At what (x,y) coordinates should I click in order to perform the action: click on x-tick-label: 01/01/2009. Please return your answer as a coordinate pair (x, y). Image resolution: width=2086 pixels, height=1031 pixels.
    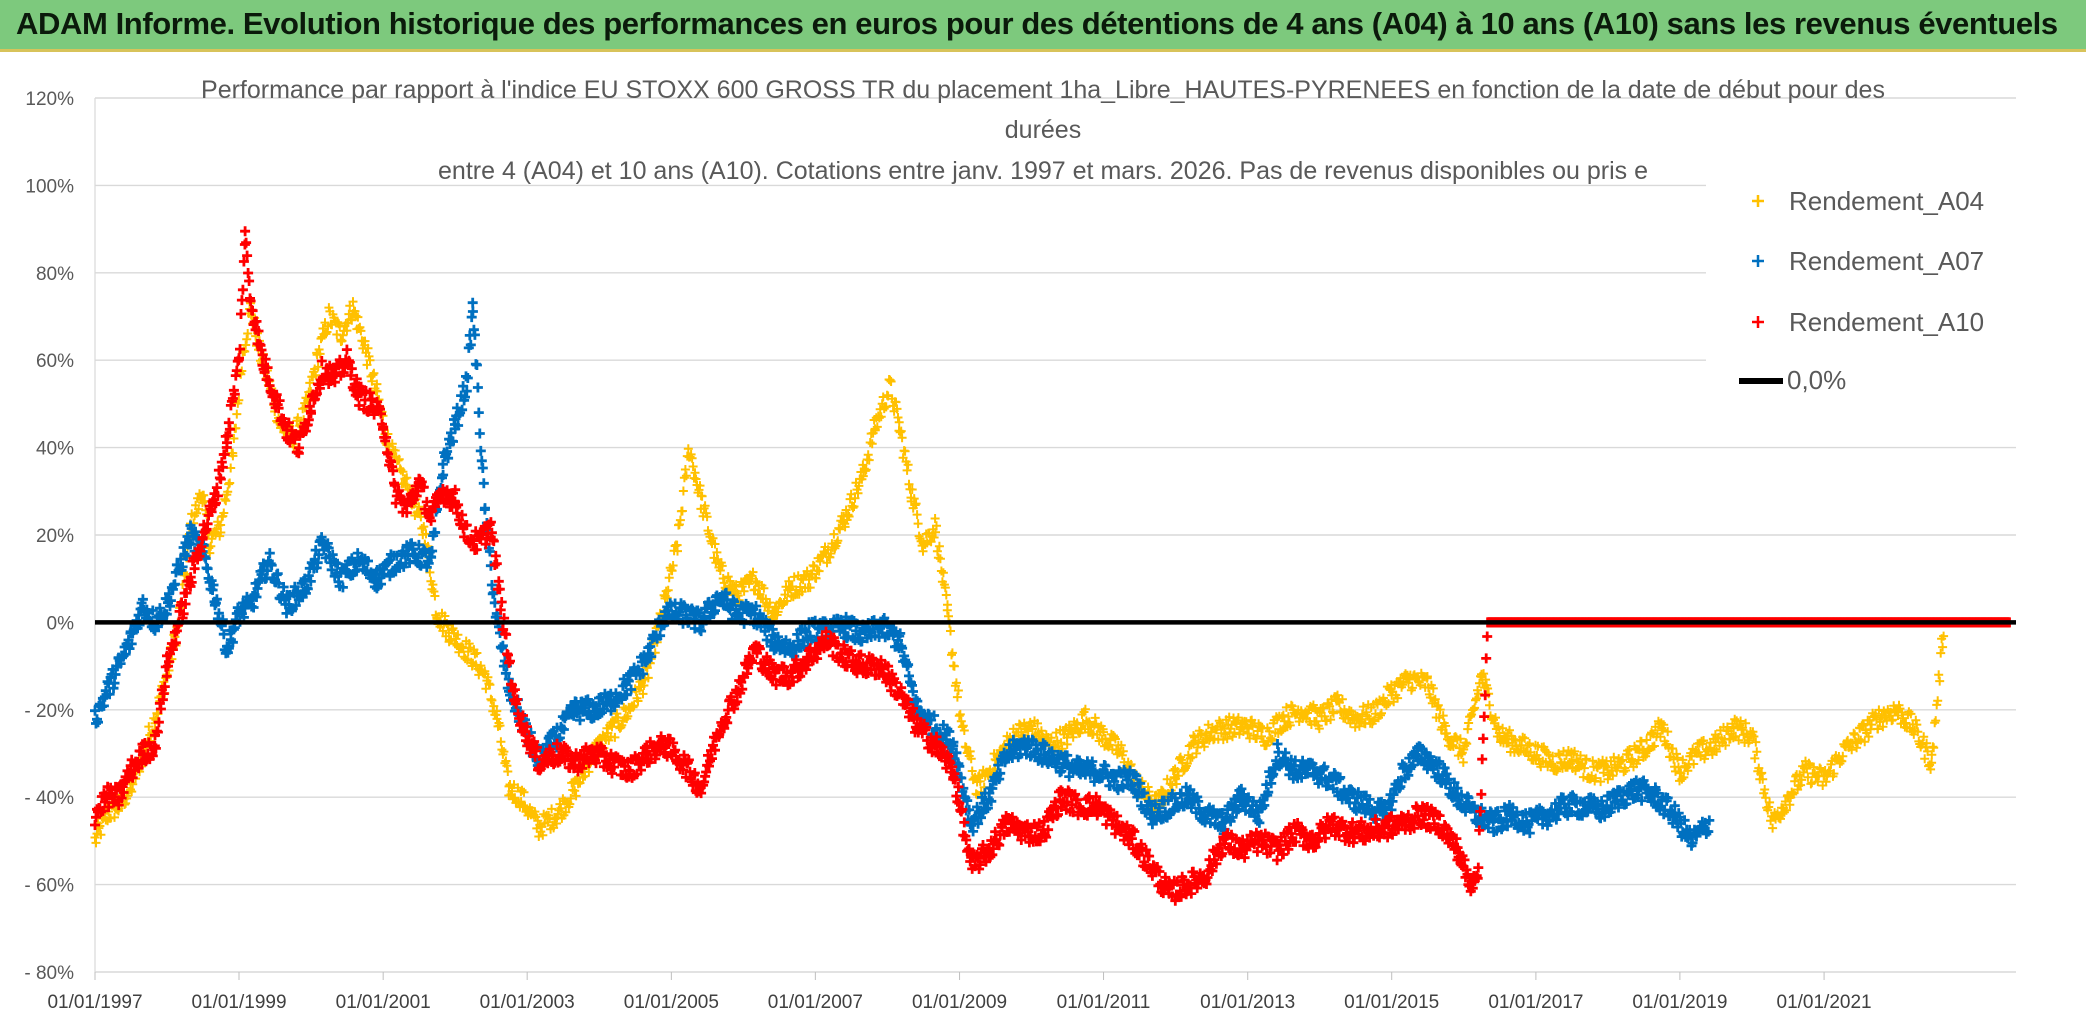
    Looking at the image, I should click on (959, 1002).